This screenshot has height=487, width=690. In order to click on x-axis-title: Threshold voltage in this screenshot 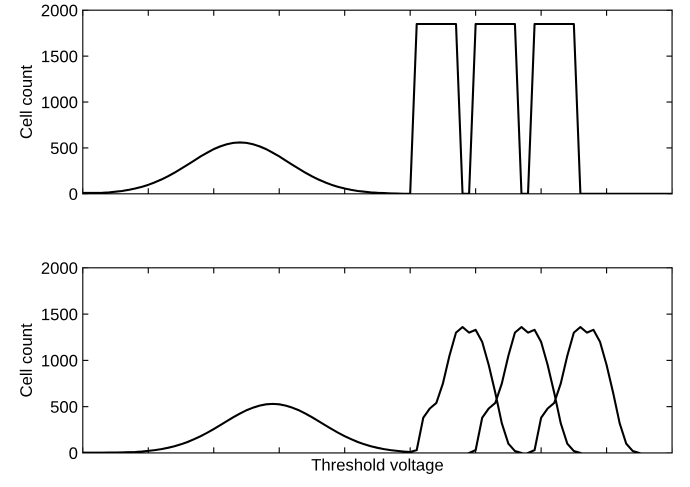, I will do `click(377, 466)`.